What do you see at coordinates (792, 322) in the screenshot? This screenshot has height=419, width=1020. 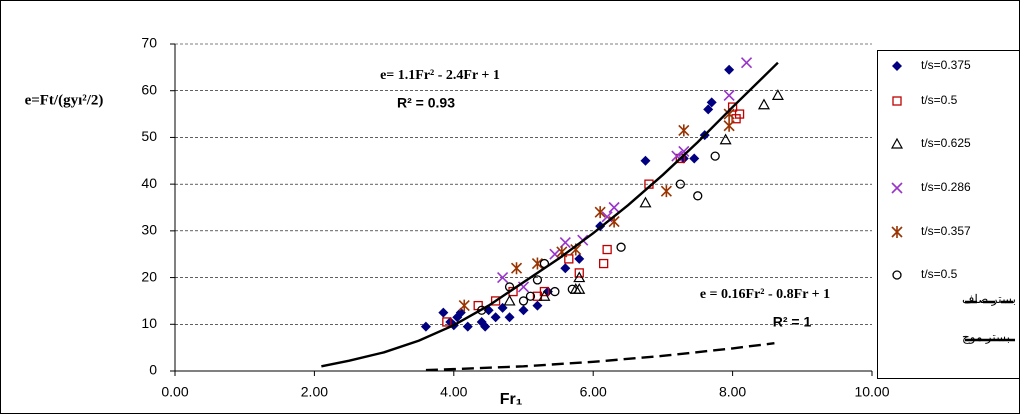 I see `annotation: R² = 1` at bounding box center [792, 322].